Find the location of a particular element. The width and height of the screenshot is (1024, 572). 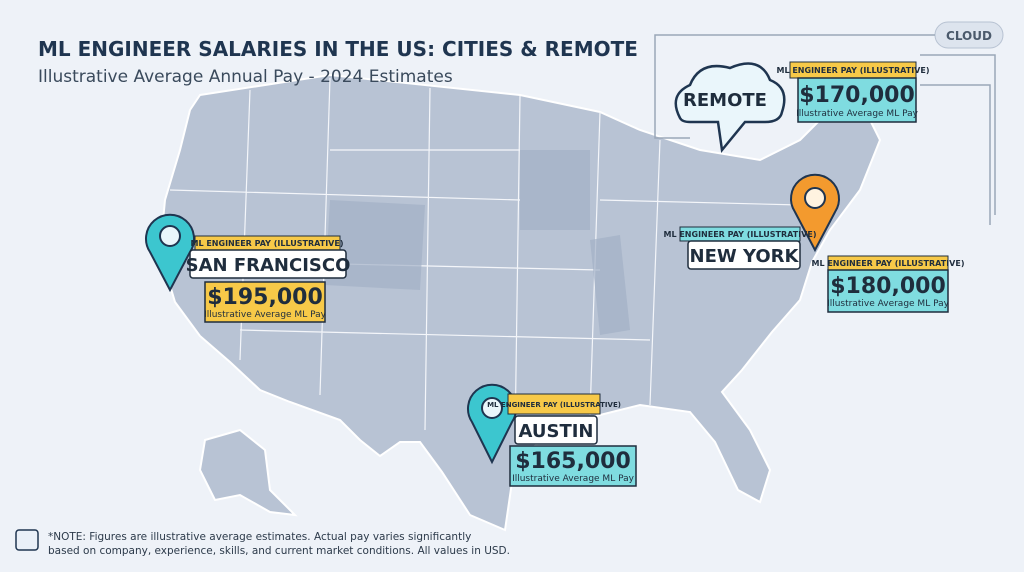

pay-box is located at coordinates (857, 100).